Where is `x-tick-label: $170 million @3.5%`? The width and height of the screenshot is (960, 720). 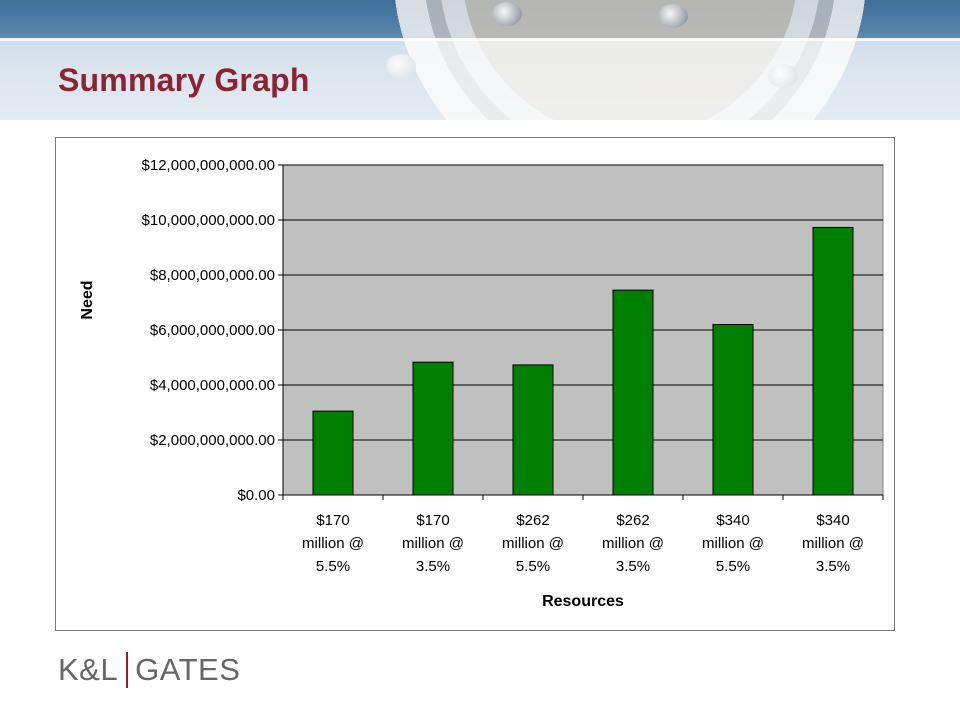 x-tick-label: $170 million @3.5% is located at coordinates (433, 543).